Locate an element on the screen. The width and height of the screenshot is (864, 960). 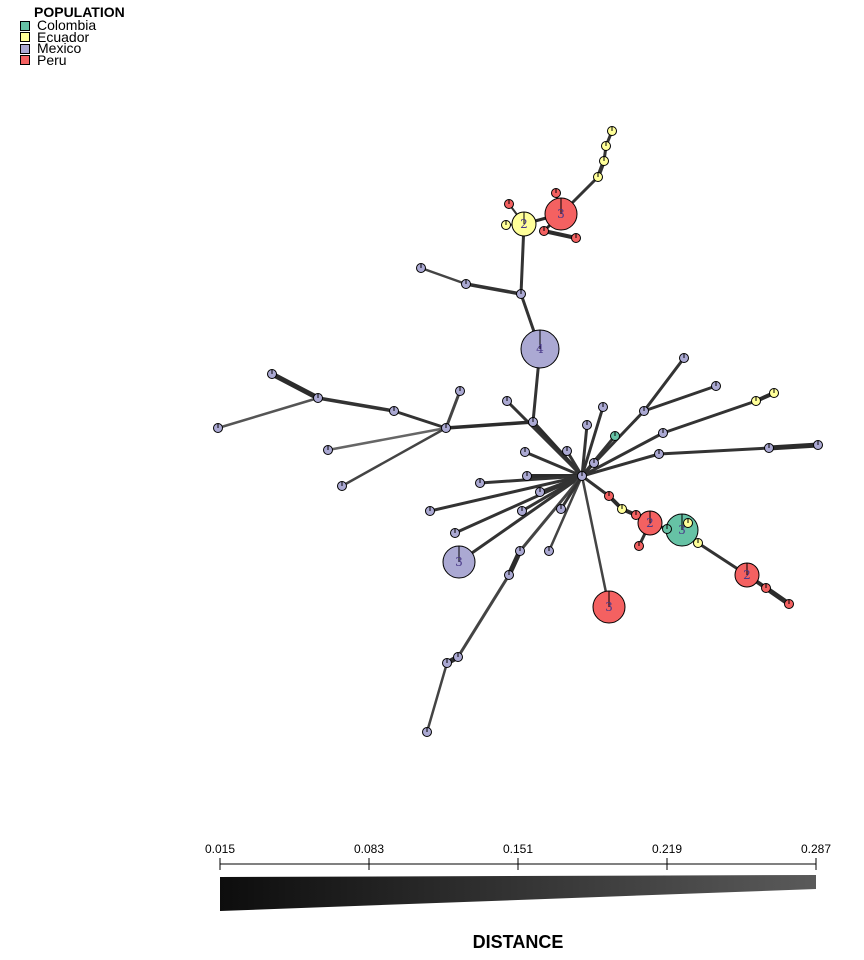
distance-scale-title: DISTANCE is located at coordinates (518, 942).